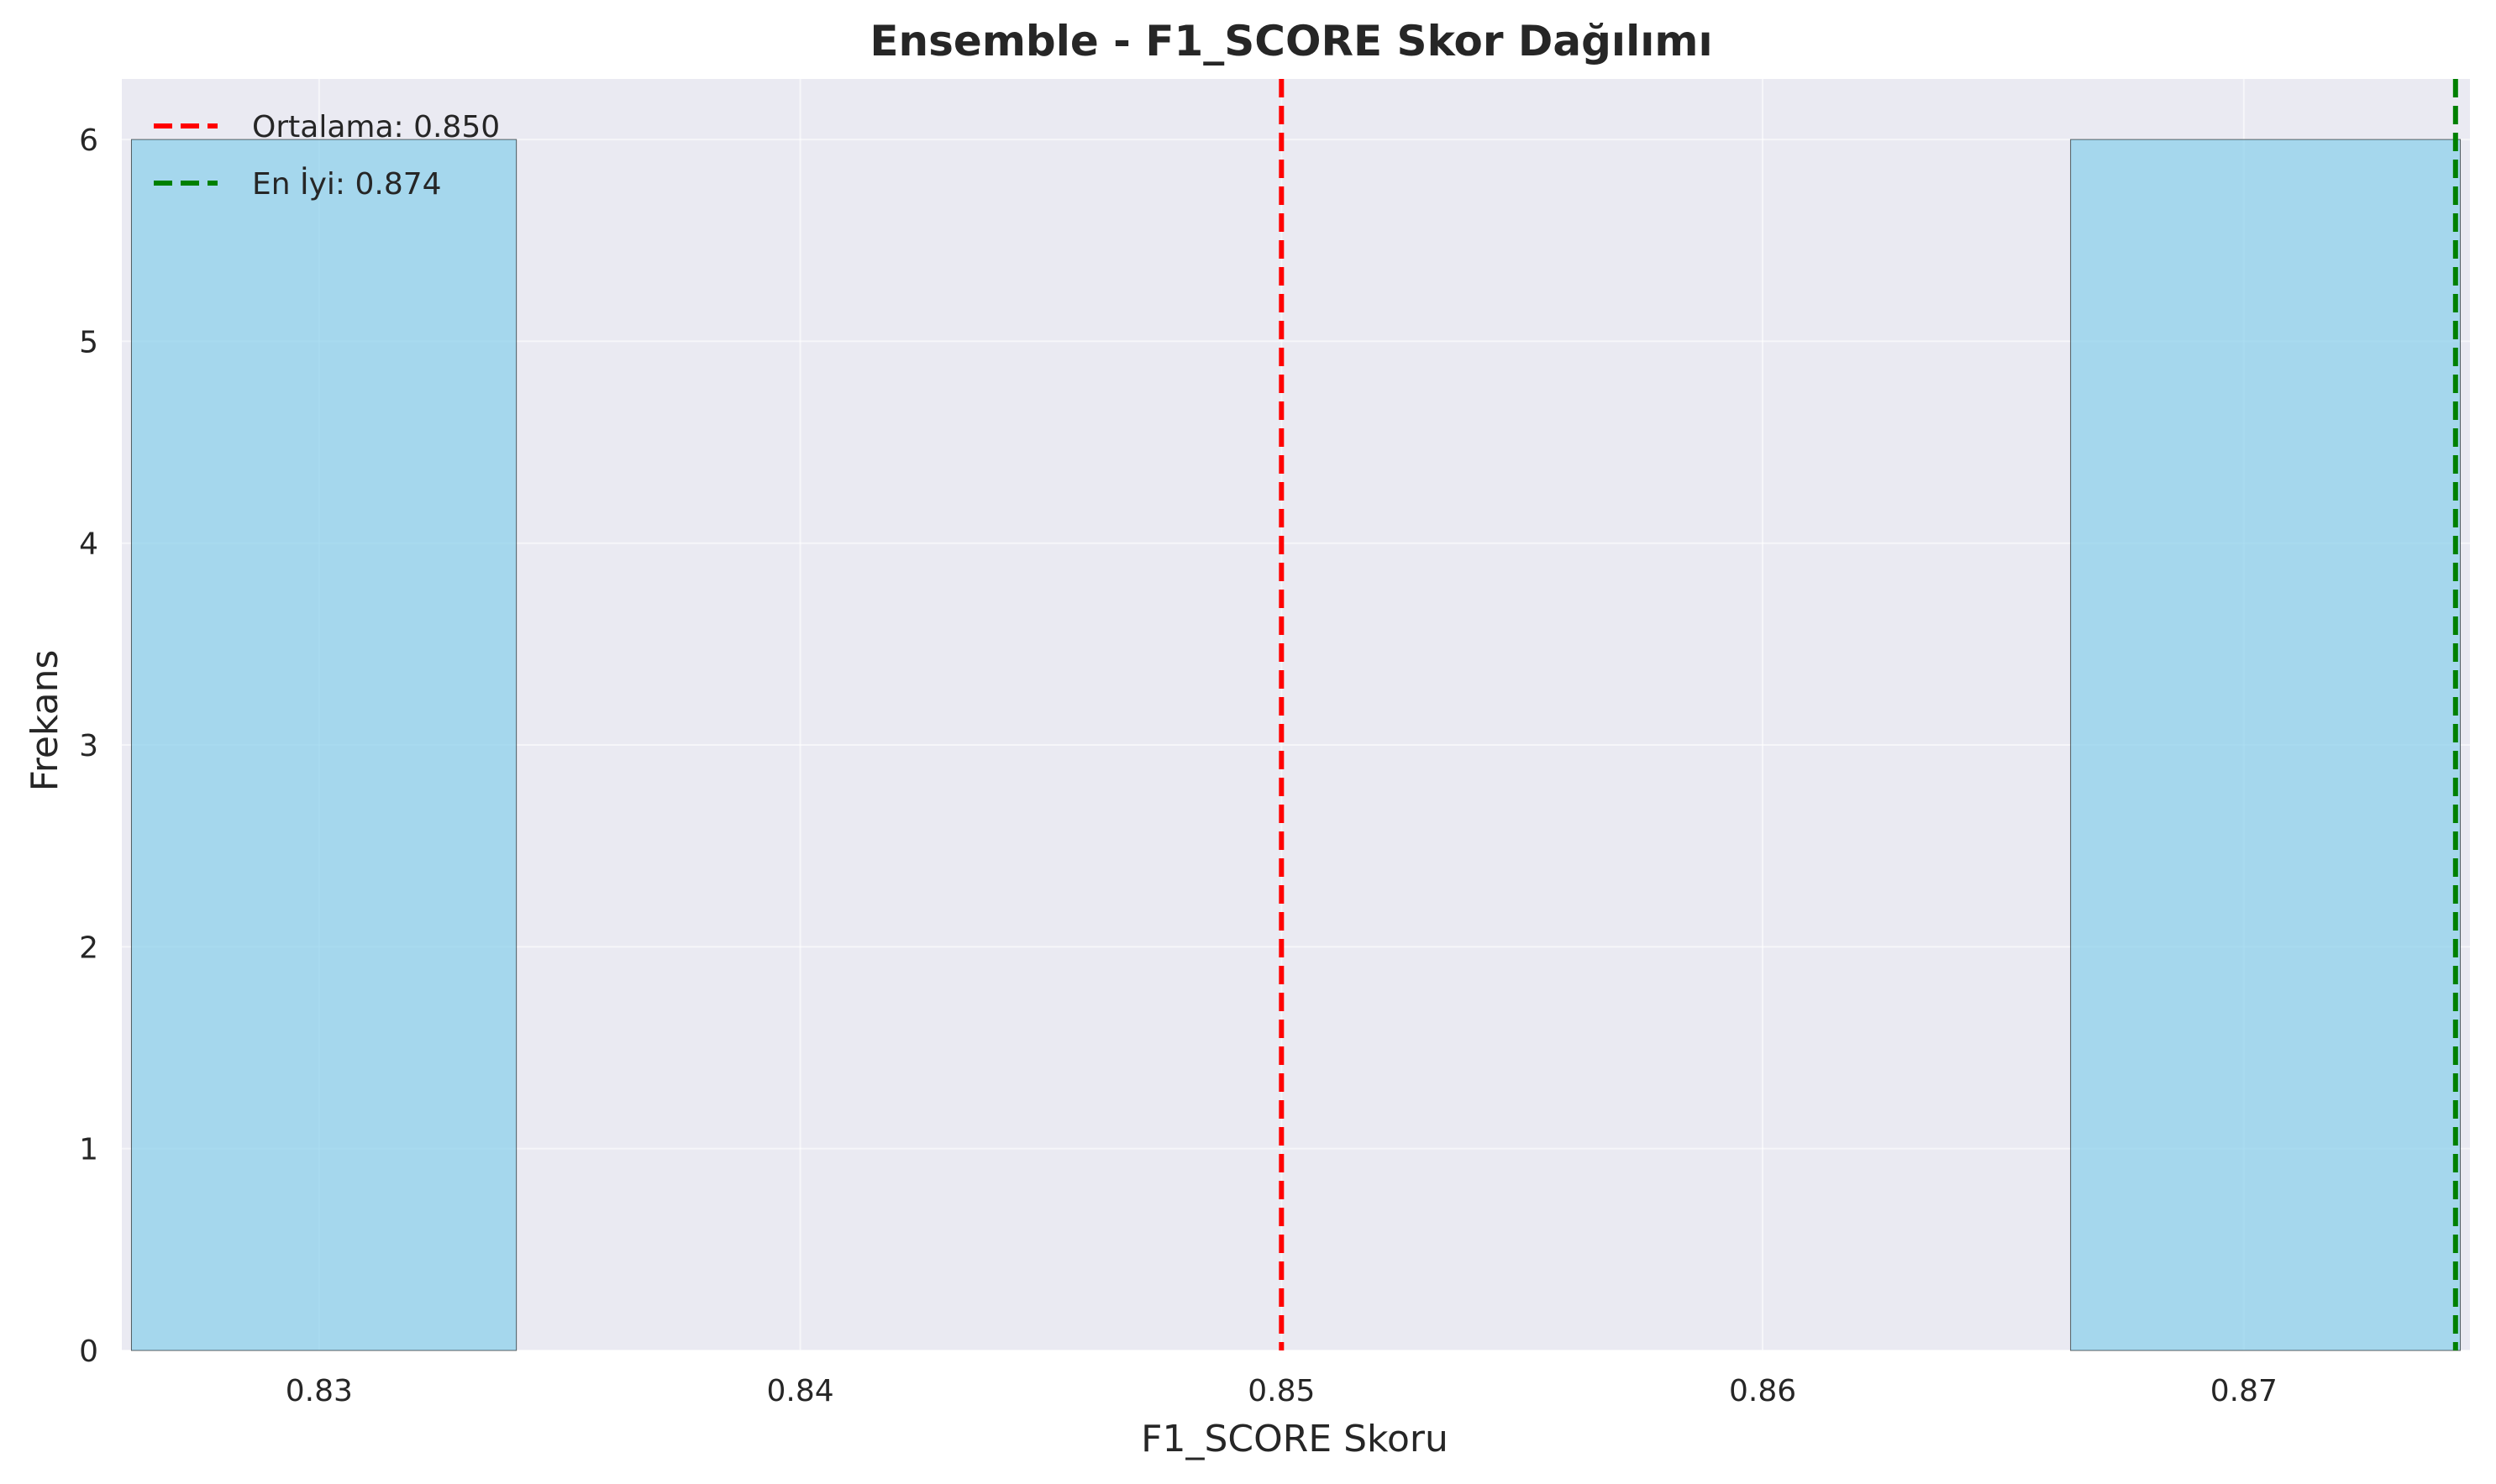 The image size is (2496, 1484). What do you see at coordinates (327, 156) in the screenshot?
I see `legend: Ortalama: 0.850 En İyi: 0.874` at bounding box center [327, 156].